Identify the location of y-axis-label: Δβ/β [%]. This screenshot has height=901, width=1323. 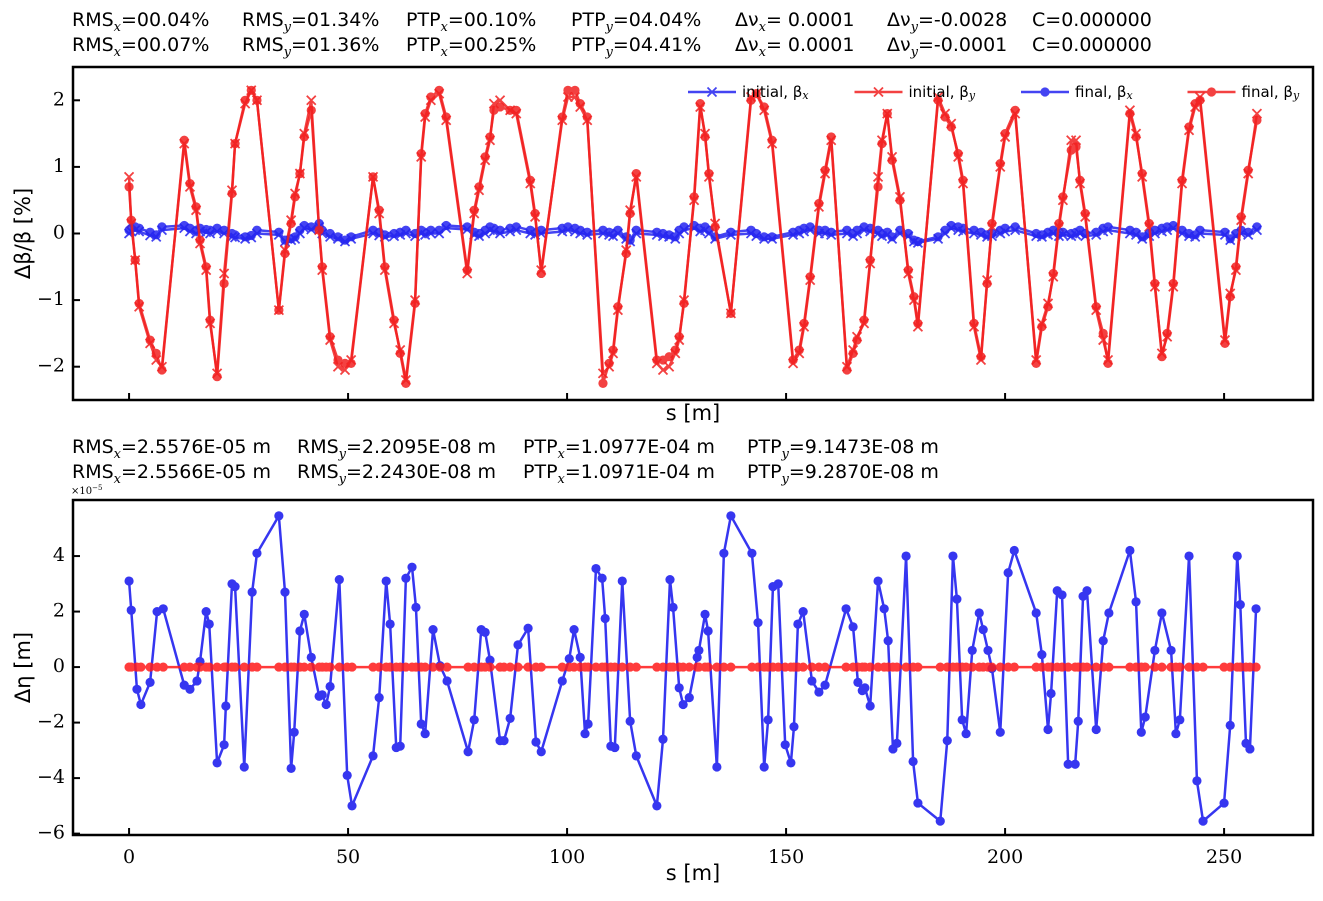
(23, 233).